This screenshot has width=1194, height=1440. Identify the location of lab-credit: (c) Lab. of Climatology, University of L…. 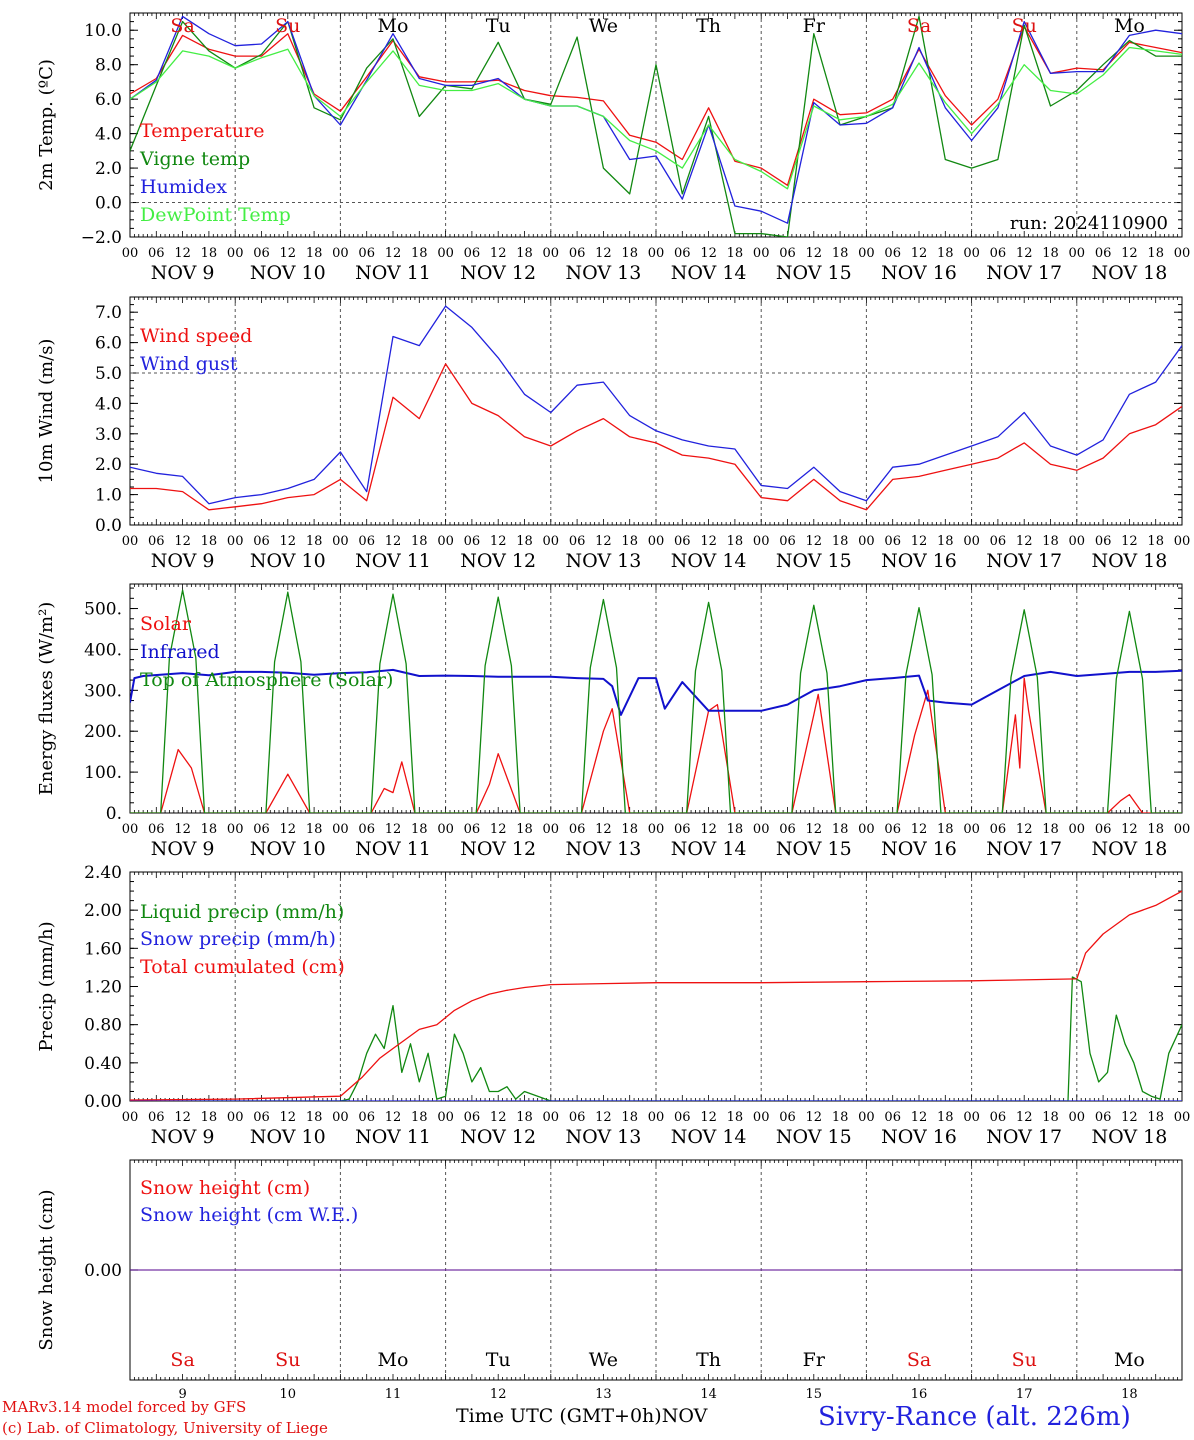
(165, 1428).